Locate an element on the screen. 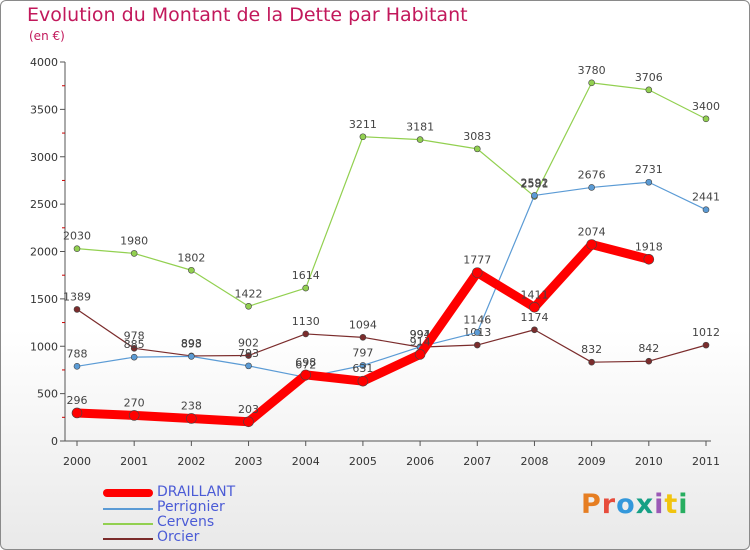  legend-swatch-orcier is located at coordinates (128, 539).